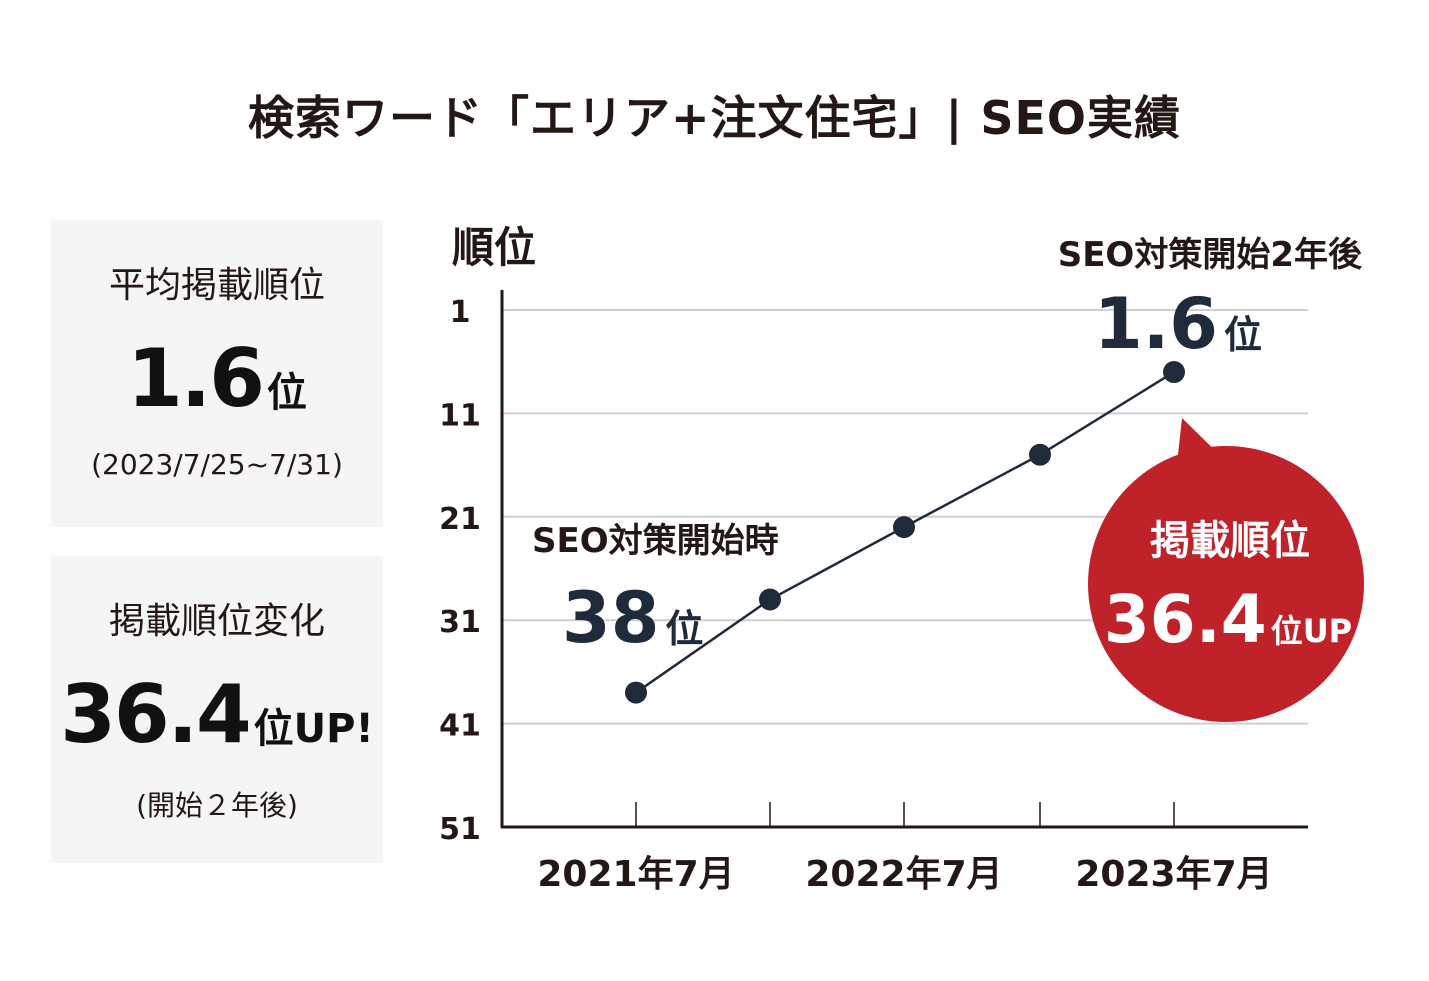 This screenshot has width=1429, height=981. I want to click on average-rank-unit: 位, so click(286, 393).